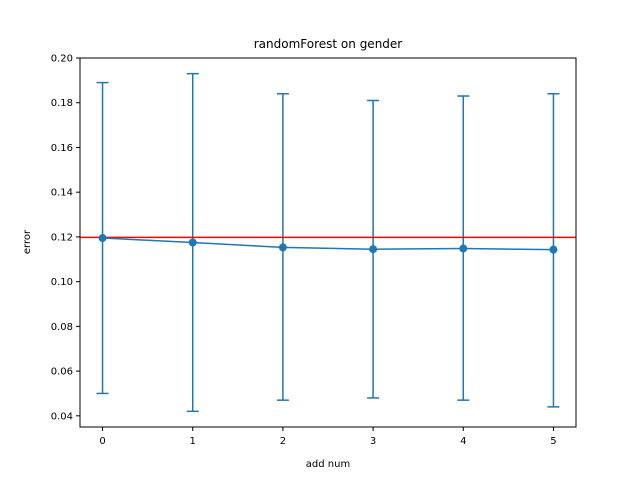 This screenshot has height=480, width=640. I want to click on y-tick-label: 0.16, so click(62, 148).